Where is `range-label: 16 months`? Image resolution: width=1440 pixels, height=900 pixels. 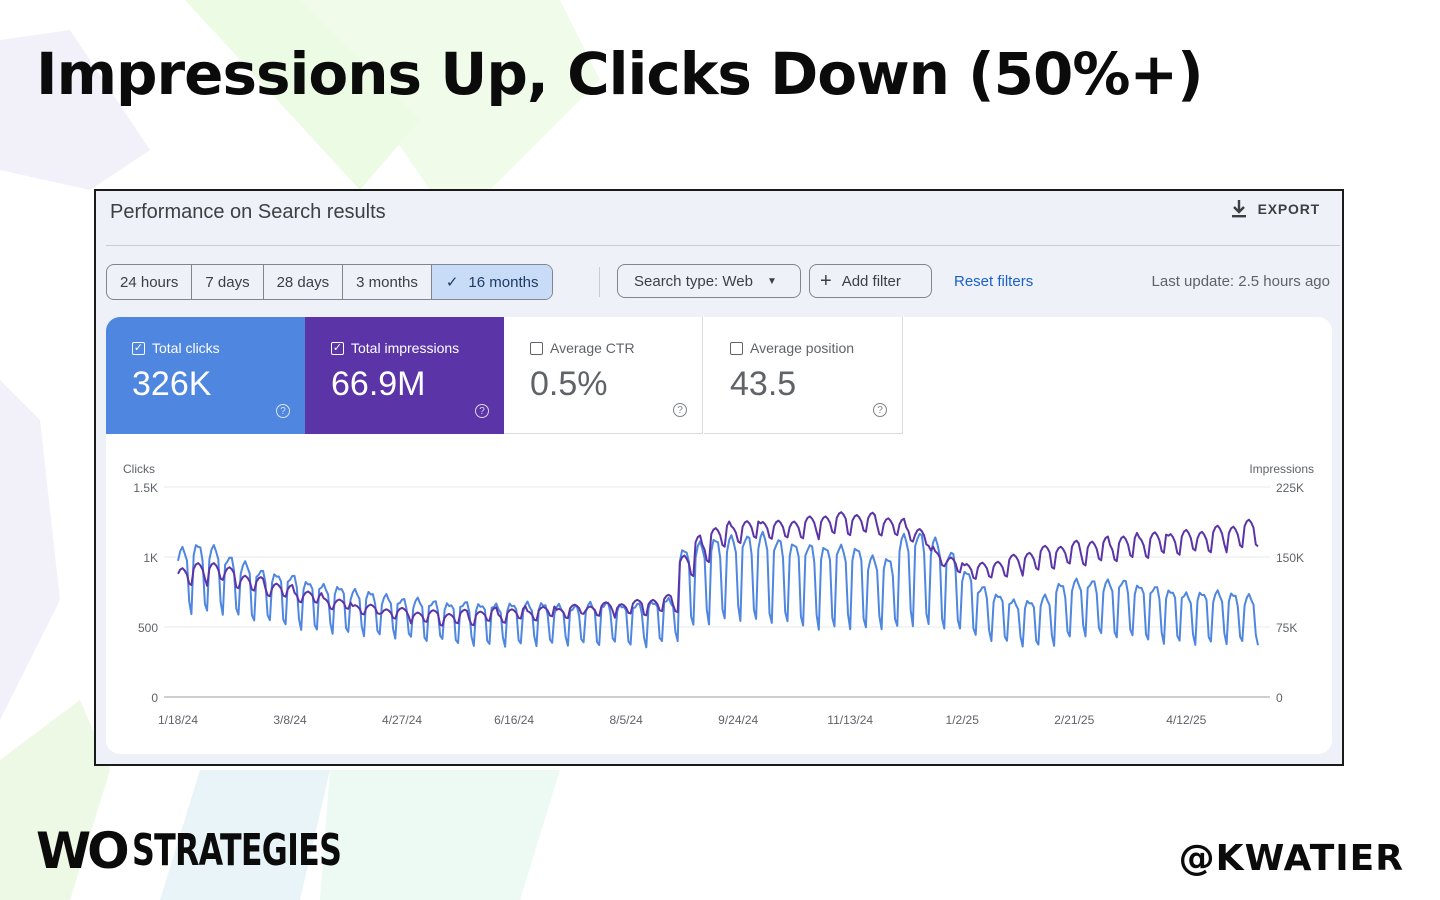
range-label: 16 months is located at coordinates (503, 282).